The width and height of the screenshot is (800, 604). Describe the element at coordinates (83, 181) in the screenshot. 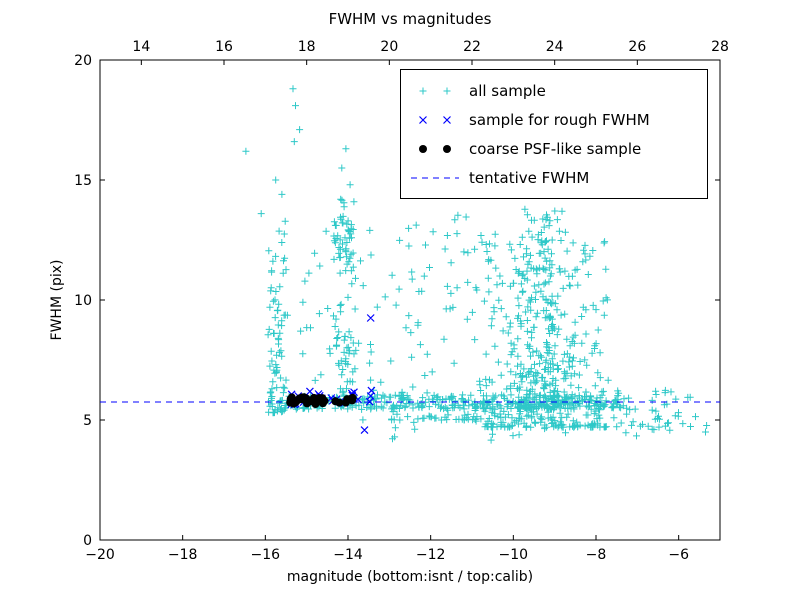

I see `y-tick-label: 15` at that location.